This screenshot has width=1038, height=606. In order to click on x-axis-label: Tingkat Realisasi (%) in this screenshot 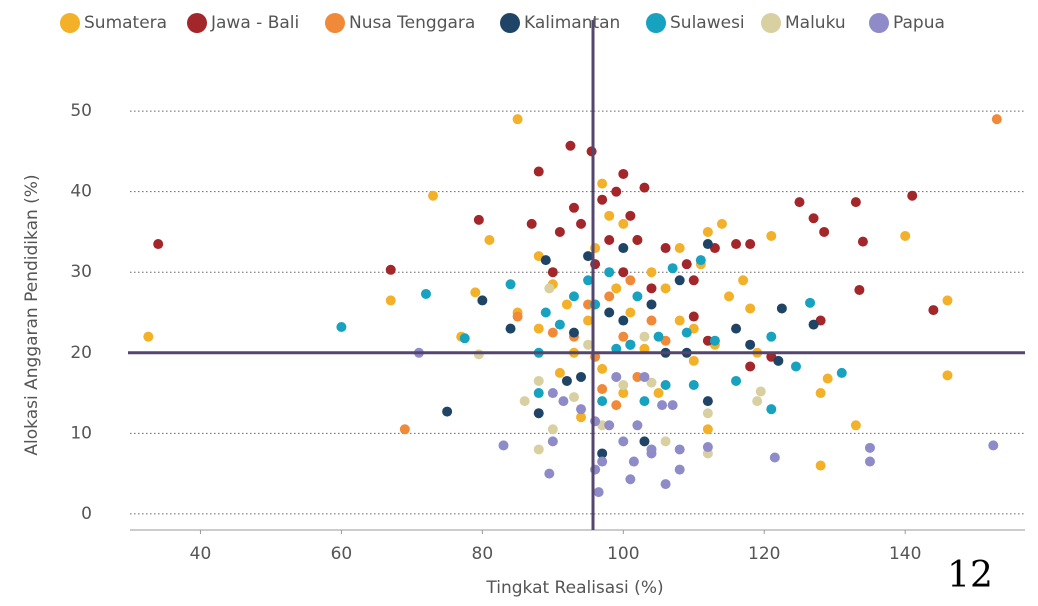, I will do `click(574, 588)`.